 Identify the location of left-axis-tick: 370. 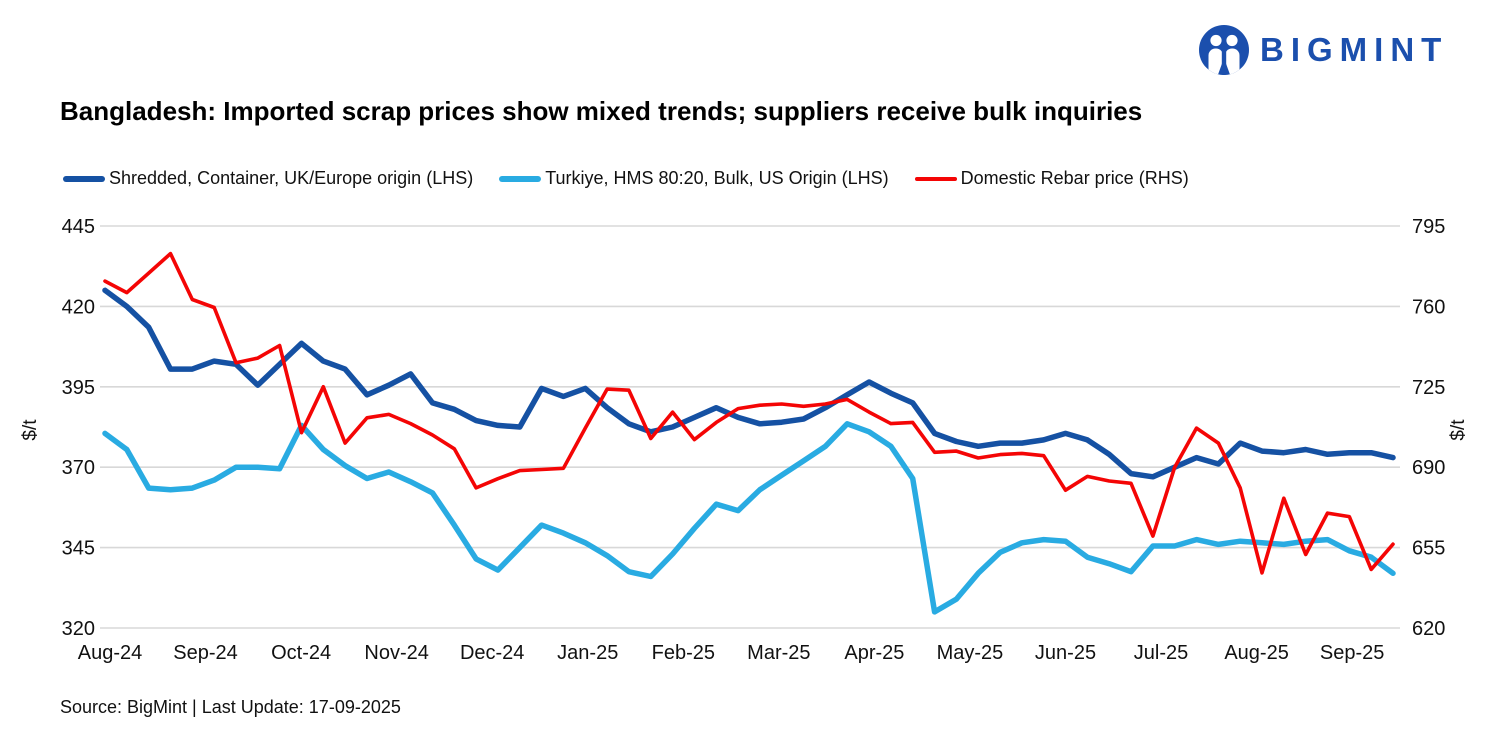
(78, 468).